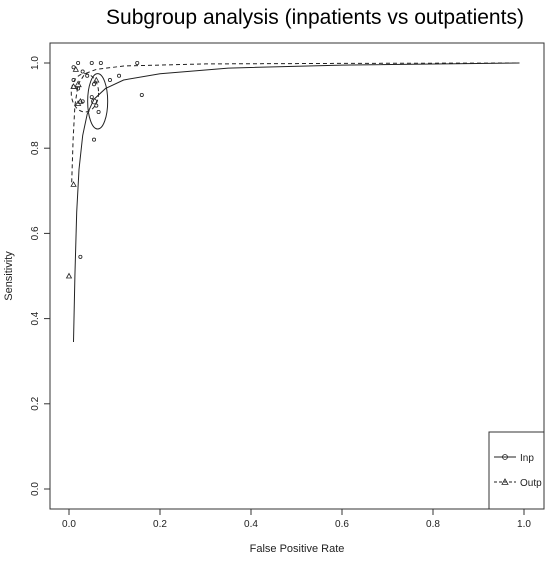 The width and height of the screenshot is (550, 561). I want to click on x-tick-label: 0.4, so click(251, 524).